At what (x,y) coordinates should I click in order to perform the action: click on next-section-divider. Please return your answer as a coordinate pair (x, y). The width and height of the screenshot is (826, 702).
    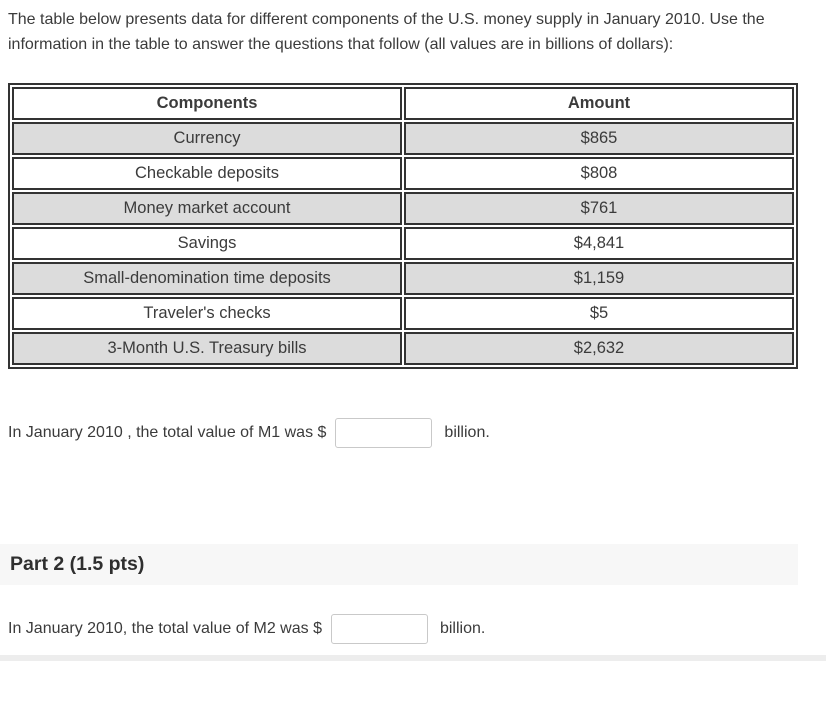
    Looking at the image, I should click on (413, 658).